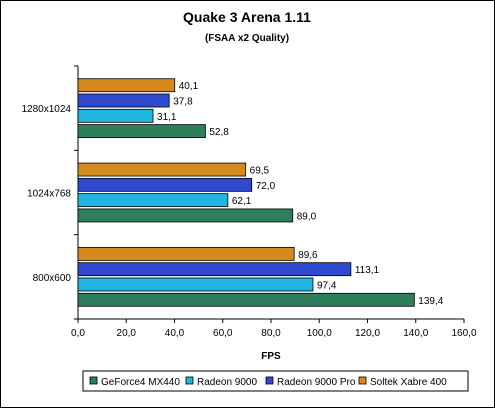  Describe the element at coordinates (408, 382) in the screenshot. I see `legend-label: Soltek Xabre 400` at that location.